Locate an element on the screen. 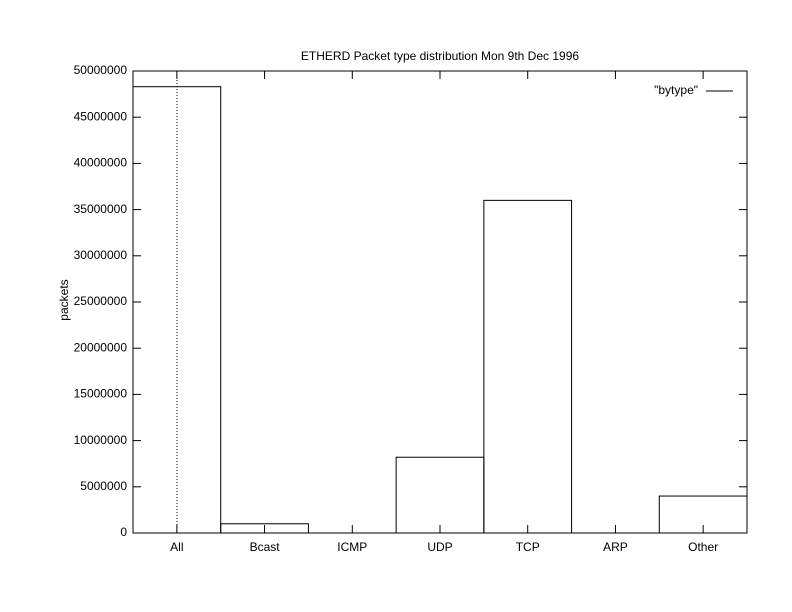  x-tick-label: UDP is located at coordinates (439, 547).